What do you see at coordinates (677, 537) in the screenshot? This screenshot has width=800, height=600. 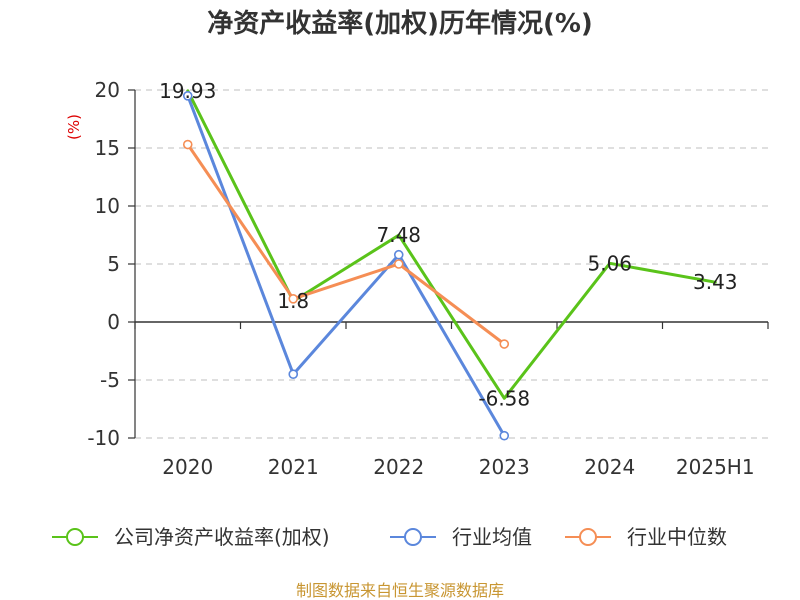 I see `legend-label-2: 行业中位数` at bounding box center [677, 537].